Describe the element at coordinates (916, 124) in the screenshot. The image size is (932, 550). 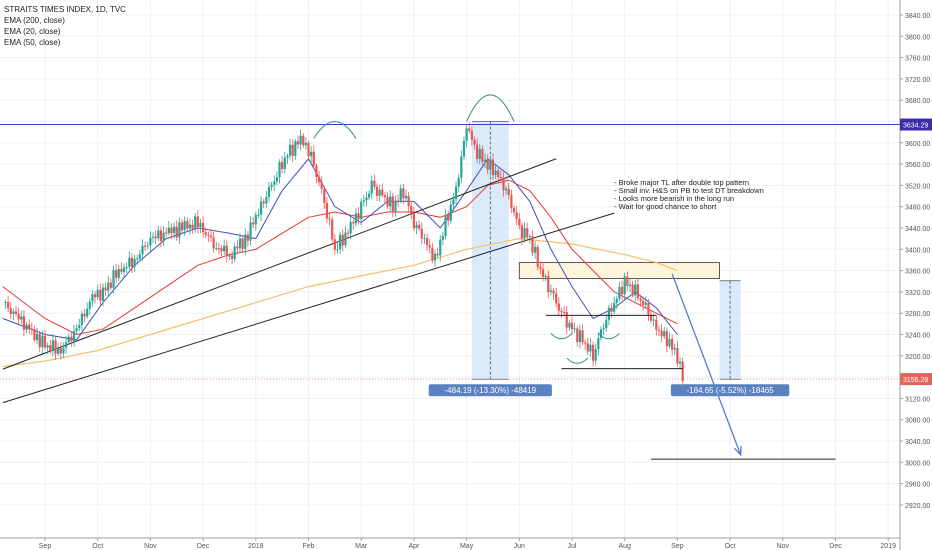
I see `resistance-price-tag` at that location.